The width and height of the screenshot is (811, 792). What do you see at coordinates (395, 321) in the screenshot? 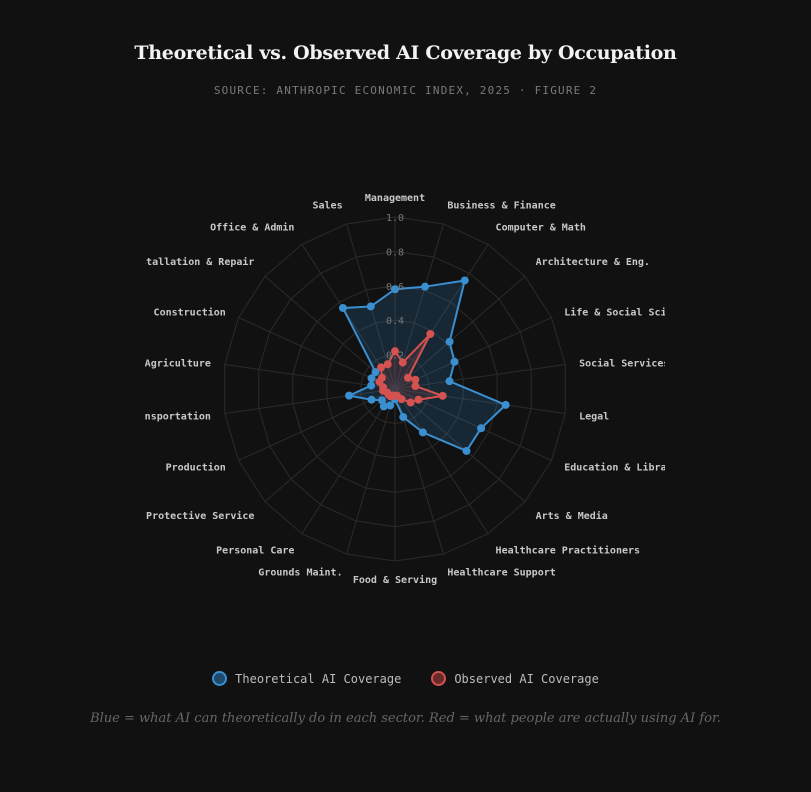
I see `tick-label: 0.4` at bounding box center [395, 321].